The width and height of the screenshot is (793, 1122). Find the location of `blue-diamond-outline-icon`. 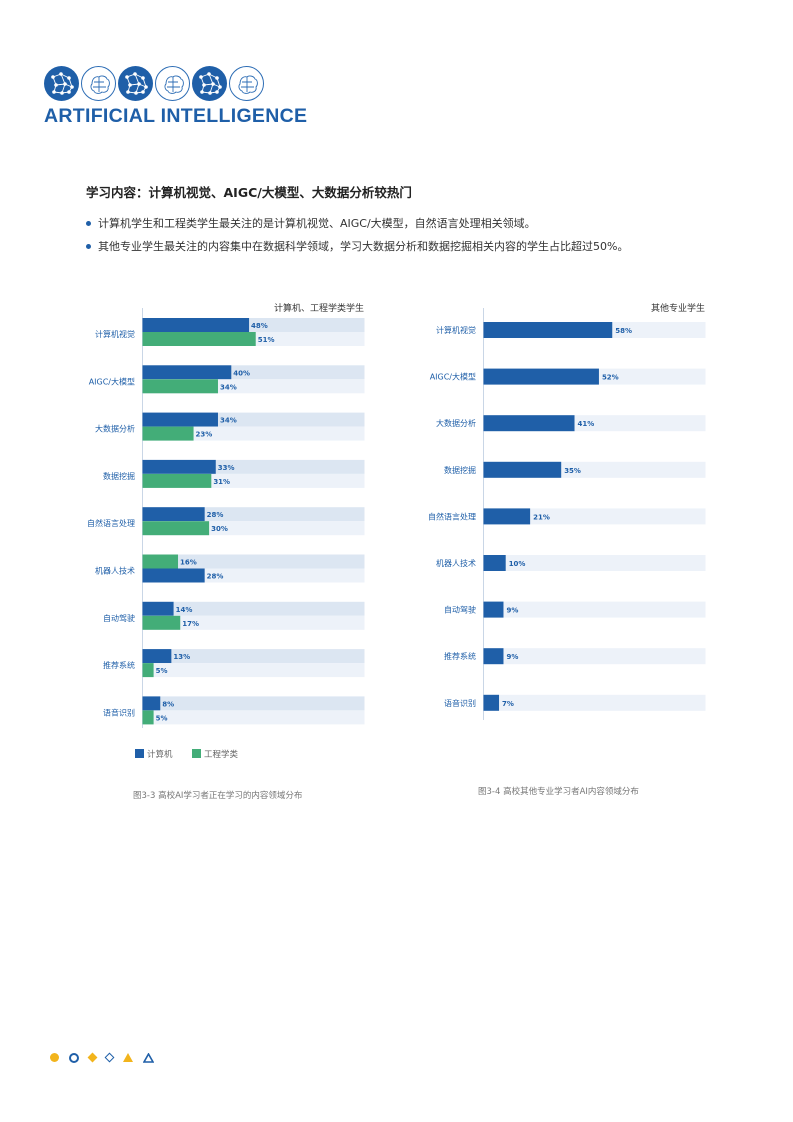

blue-diamond-outline-icon is located at coordinates (109, 1057).